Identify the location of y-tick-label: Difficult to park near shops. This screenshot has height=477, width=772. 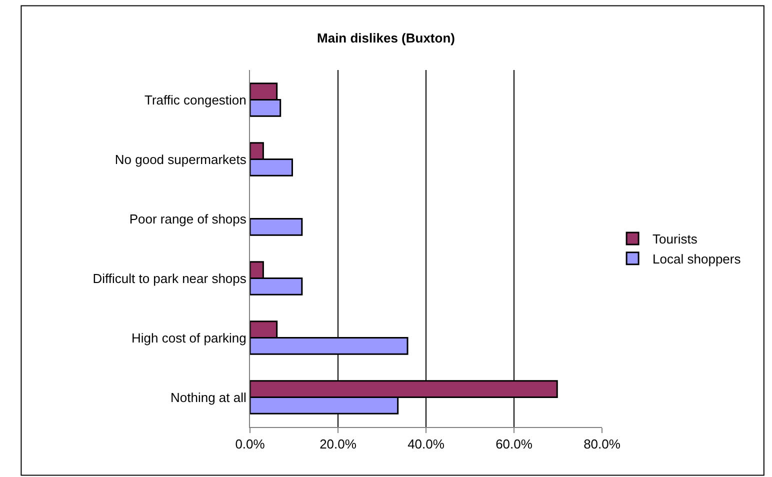
(169, 278).